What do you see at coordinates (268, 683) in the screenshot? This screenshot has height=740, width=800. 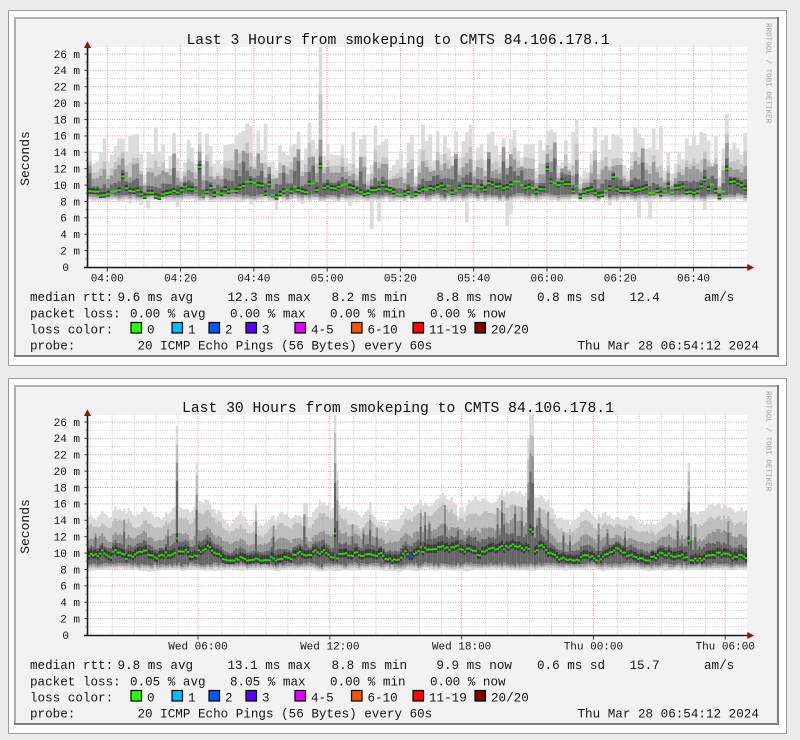 I see `svg-text: 8.05 % max` at bounding box center [268, 683].